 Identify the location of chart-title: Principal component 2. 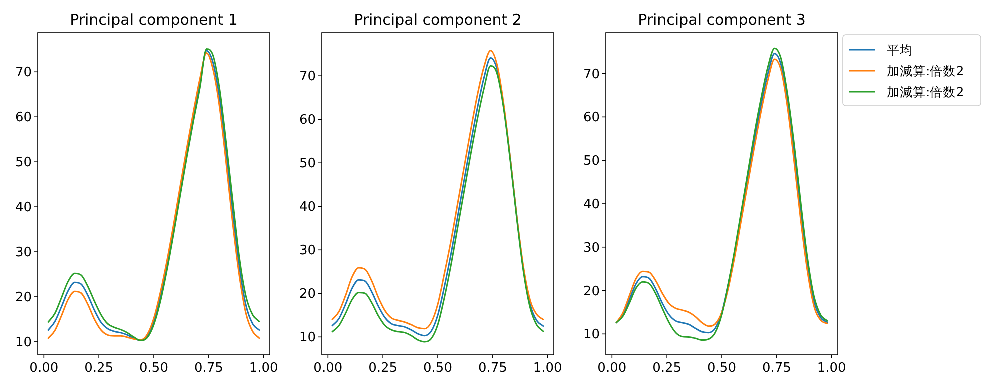
(438, 20).